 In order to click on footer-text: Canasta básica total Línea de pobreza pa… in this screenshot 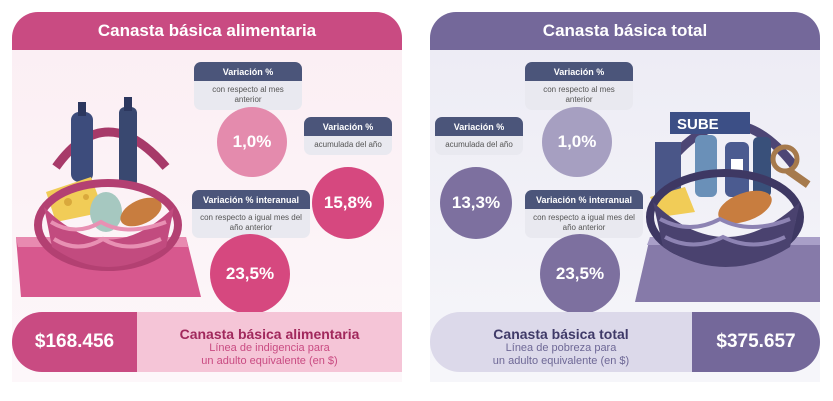, I will do `click(561, 347)`.